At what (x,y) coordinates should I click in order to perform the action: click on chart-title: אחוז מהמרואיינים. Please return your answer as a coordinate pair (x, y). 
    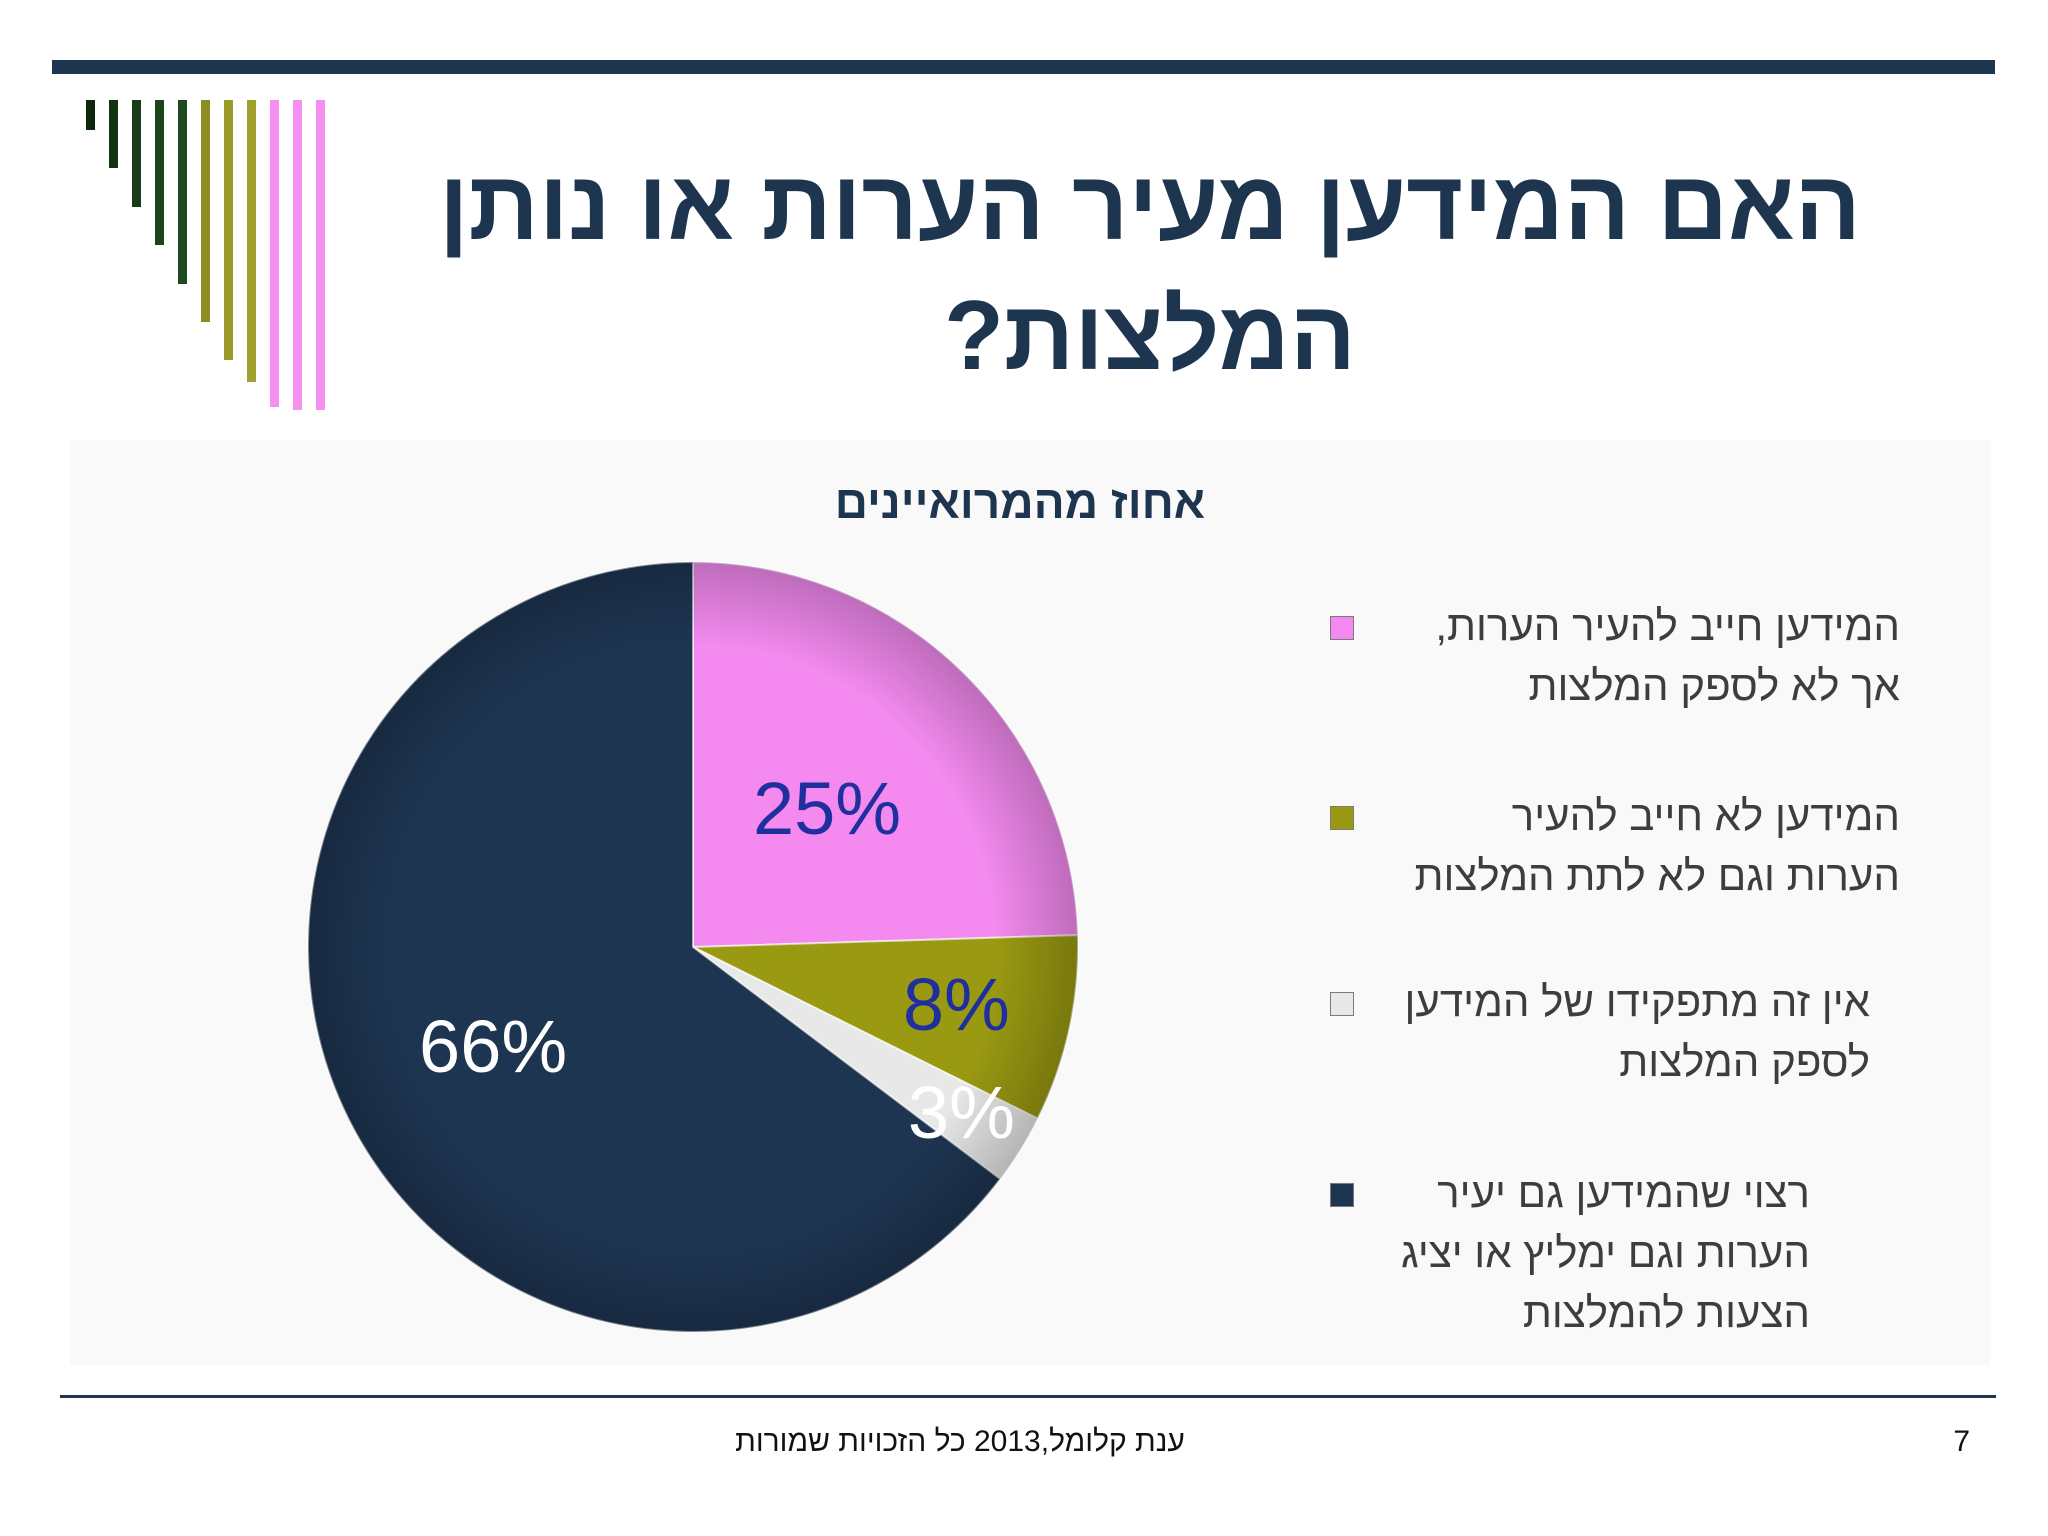
    Looking at the image, I should click on (1020, 502).